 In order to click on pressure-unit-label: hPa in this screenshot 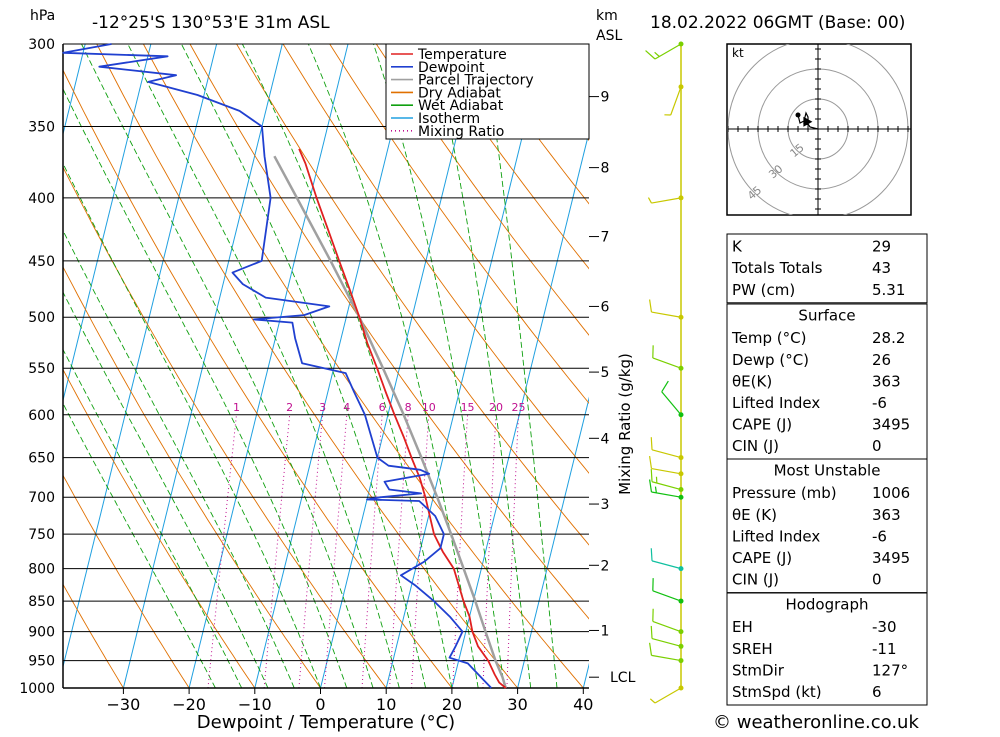, I will do `click(42, 16)`.